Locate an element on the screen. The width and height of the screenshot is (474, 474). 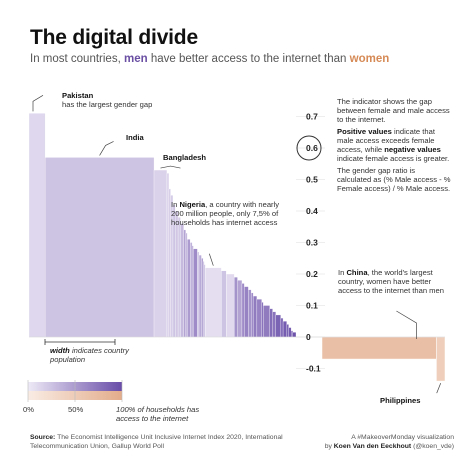
pointer-bangladesh is located at coordinates (170, 167).